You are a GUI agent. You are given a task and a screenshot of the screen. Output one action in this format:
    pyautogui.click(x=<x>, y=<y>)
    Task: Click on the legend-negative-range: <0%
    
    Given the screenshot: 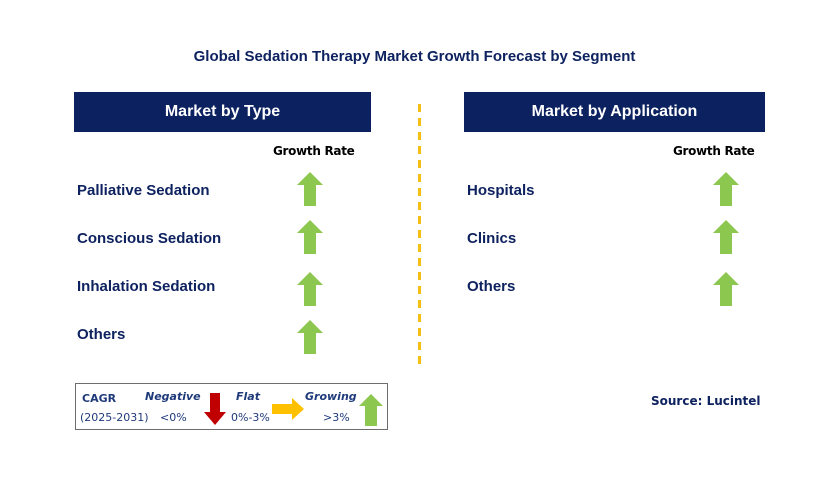 What is the action you would take?
    pyautogui.click(x=173, y=417)
    